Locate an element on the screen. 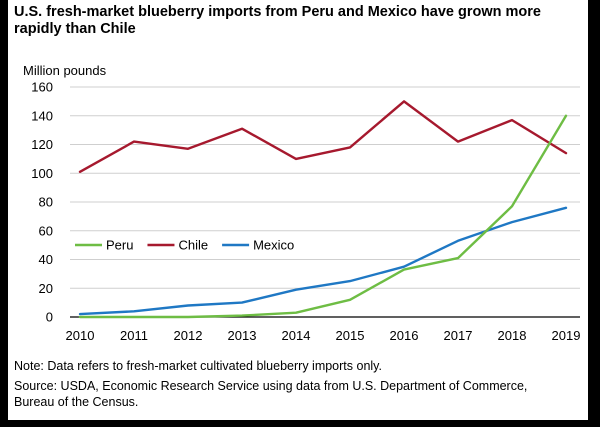 This screenshot has width=600, height=427. x-tick-label: 2016 is located at coordinates (404, 335).